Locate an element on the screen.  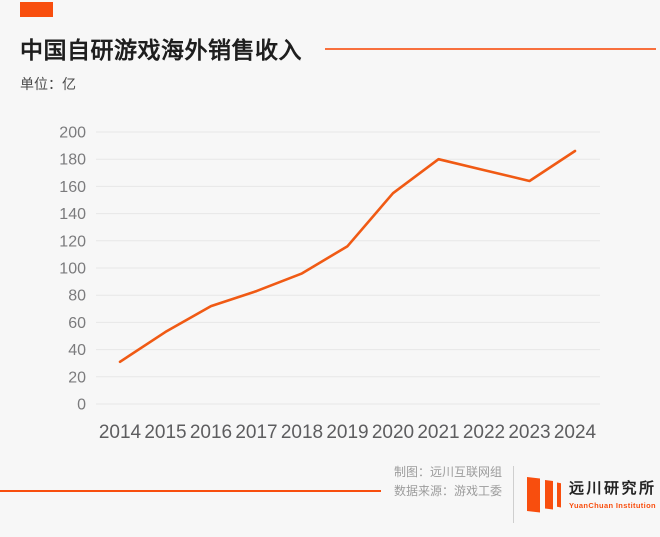
x-tick-label: 2015 is located at coordinates (165, 432).